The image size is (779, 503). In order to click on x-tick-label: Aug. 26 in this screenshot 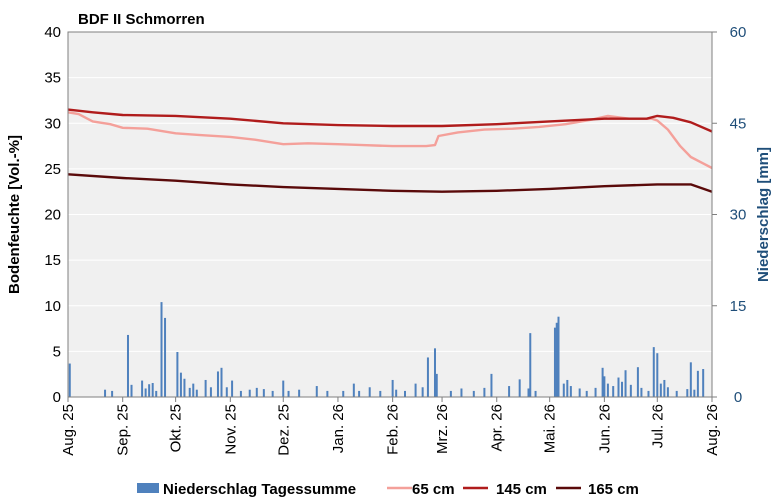, I will do `click(712, 430)`.